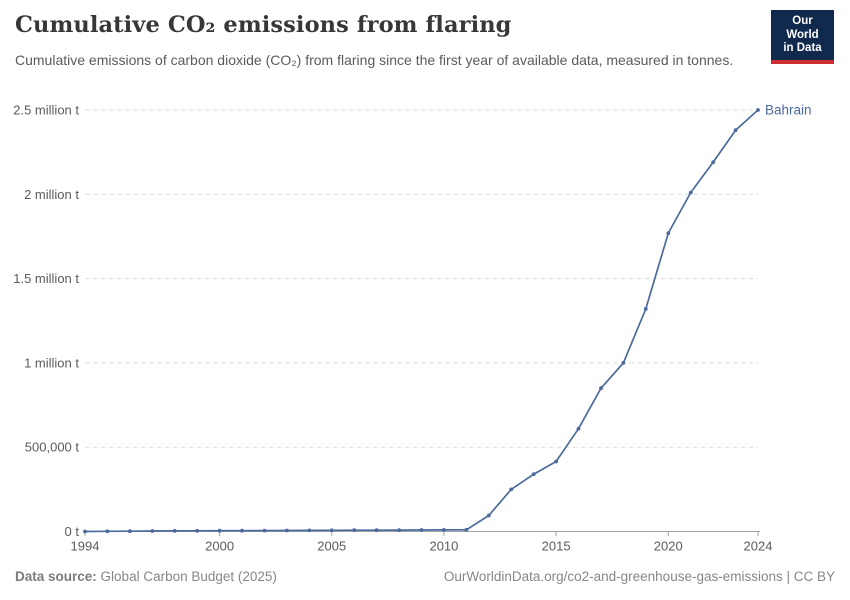  What do you see at coordinates (556, 546) in the screenshot?
I see `x-axis-tick-label: 2015` at bounding box center [556, 546].